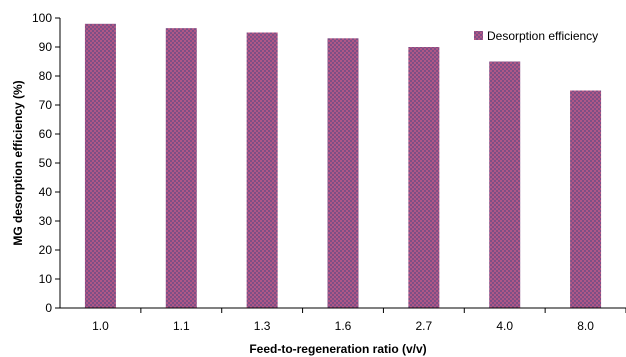 This screenshot has height=357, width=626. What do you see at coordinates (46, 76) in the screenshot?
I see `y-tick-label: 80` at bounding box center [46, 76].